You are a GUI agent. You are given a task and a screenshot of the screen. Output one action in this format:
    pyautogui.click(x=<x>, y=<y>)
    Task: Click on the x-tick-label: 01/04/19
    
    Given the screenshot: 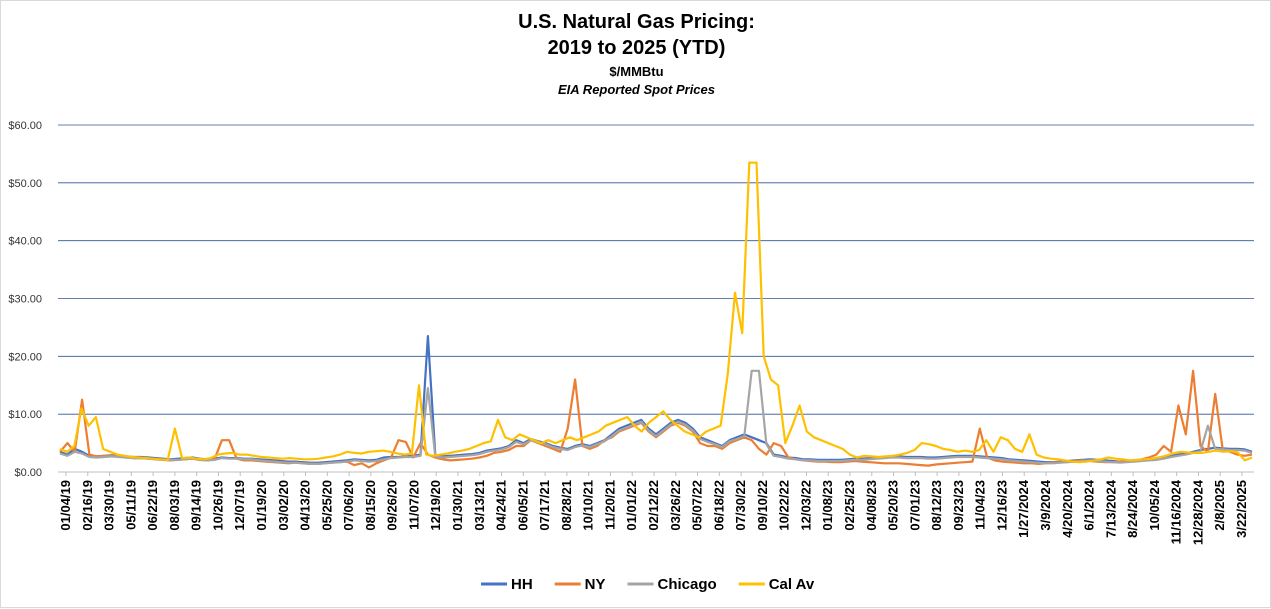 What is the action you would take?
    pyautogui.click(x=65, y=505)
    